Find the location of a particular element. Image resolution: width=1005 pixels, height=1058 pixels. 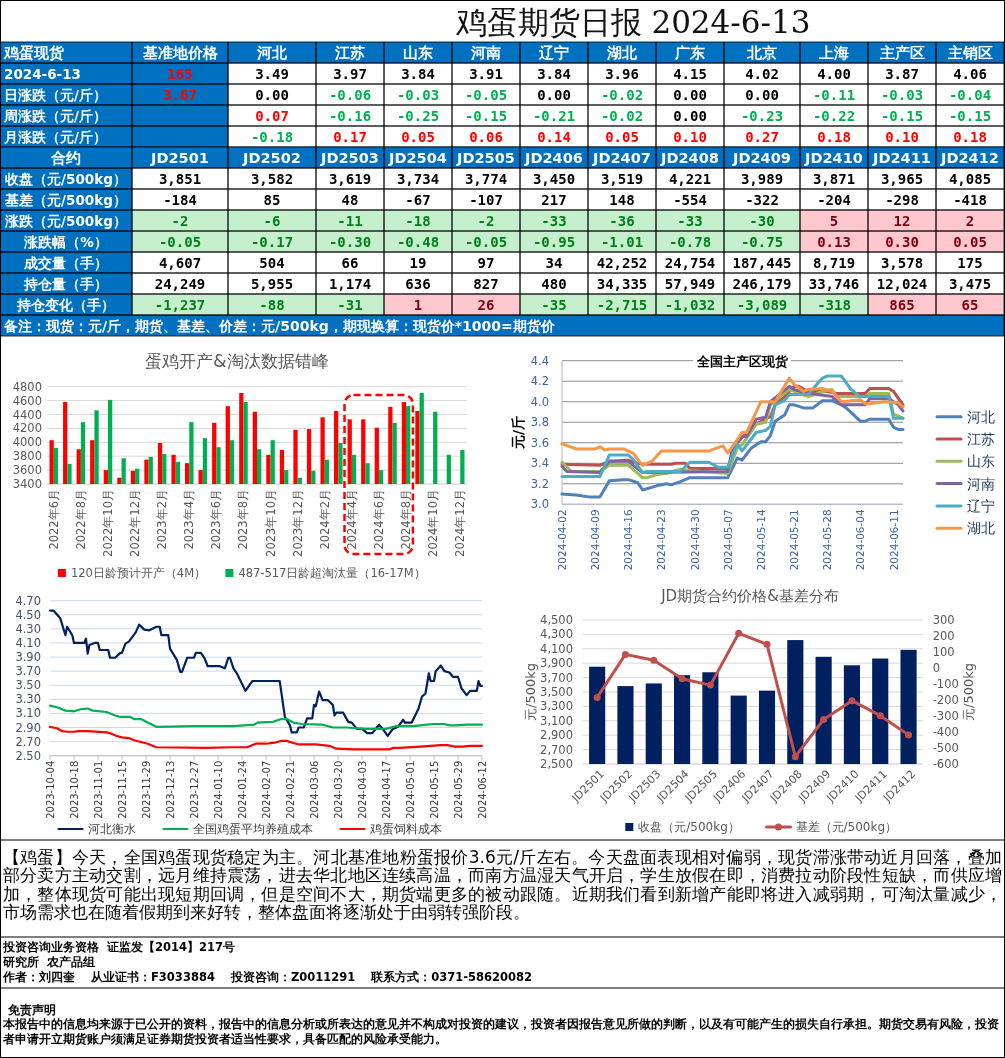

text: 合约 is located at coordinates (65, 157).